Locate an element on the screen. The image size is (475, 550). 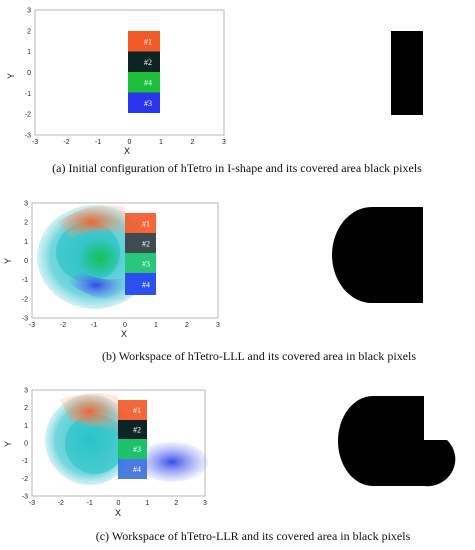
workspace-green is located at coordinates (100, 258).